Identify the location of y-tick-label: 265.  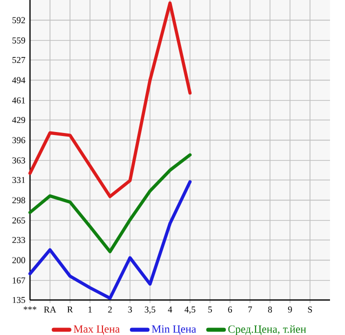
(19, 220).